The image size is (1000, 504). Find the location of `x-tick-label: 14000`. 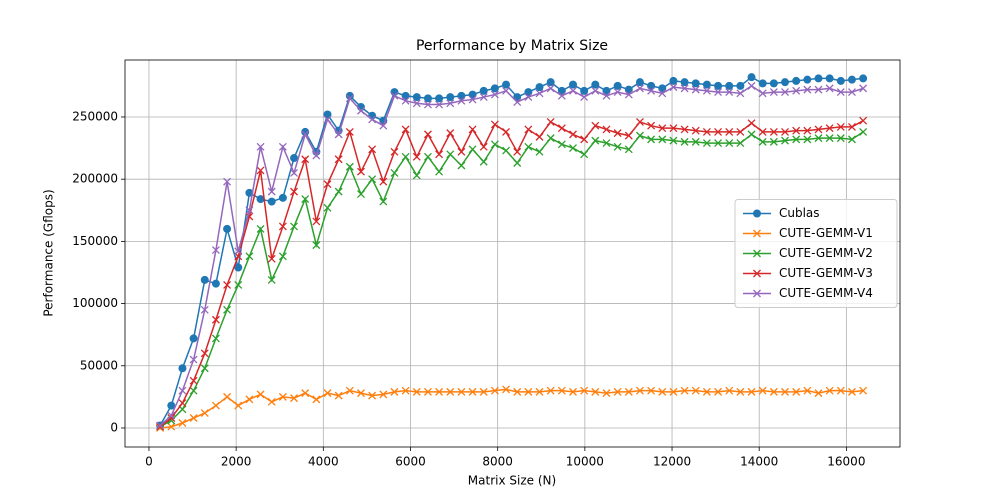

x-tick-label: 14000 is located at coordinates (759, 462).